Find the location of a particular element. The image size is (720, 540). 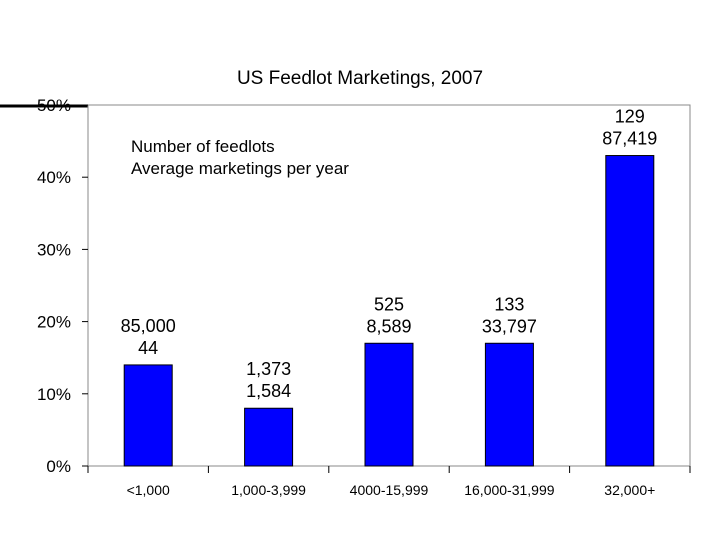

y-tick-label: 50% is located at coordinates (54, 105).